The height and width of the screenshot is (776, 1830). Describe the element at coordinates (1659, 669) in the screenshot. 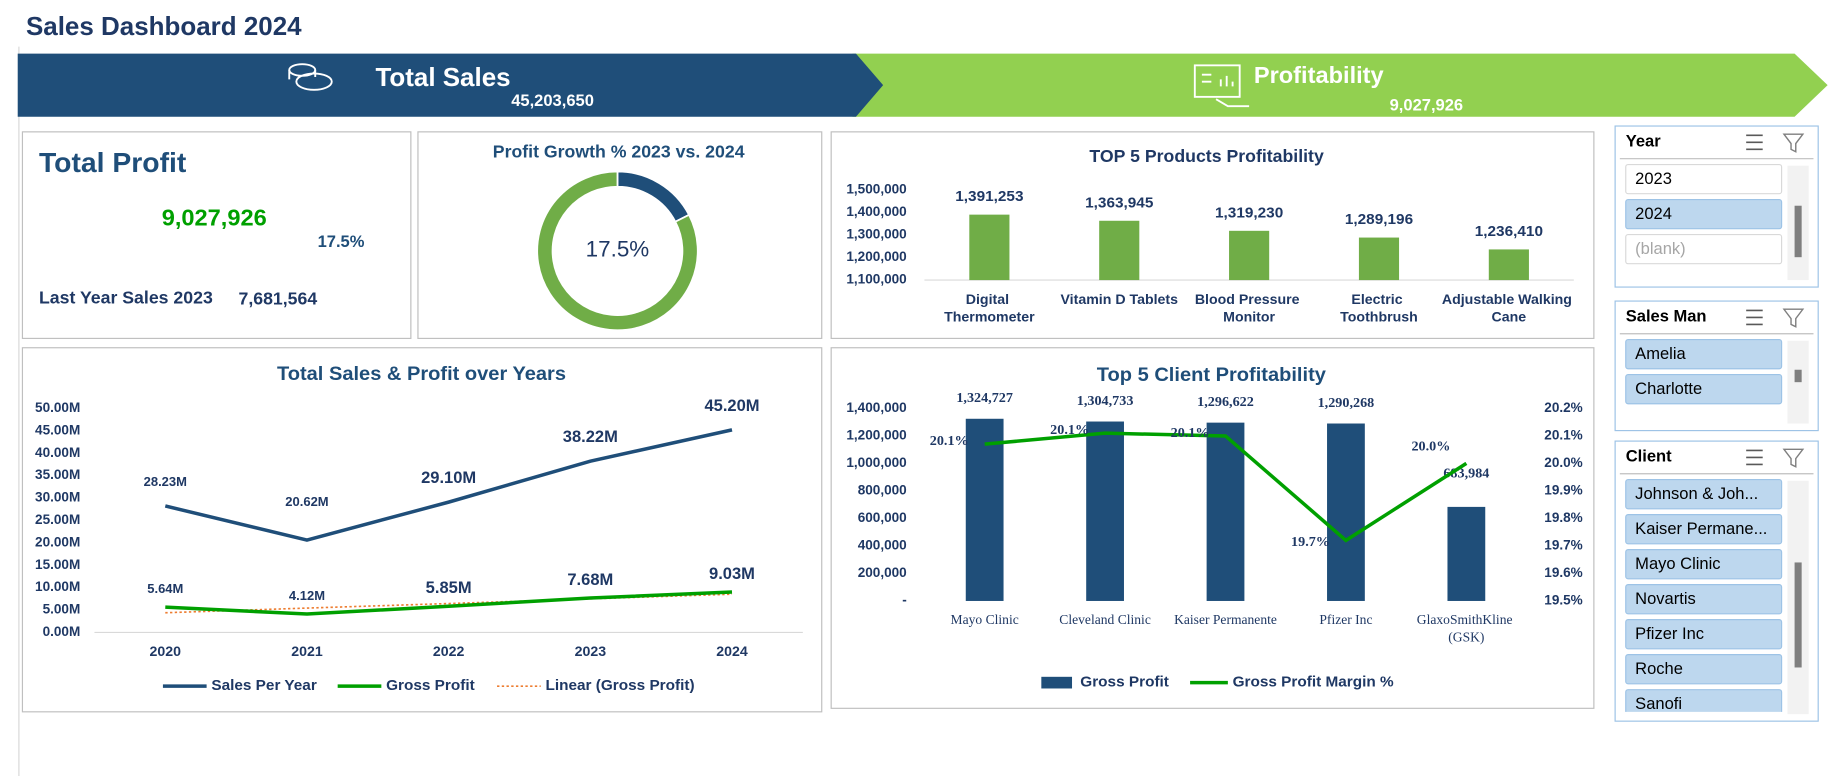

I see `slicer-item-label: Roche` at that location.